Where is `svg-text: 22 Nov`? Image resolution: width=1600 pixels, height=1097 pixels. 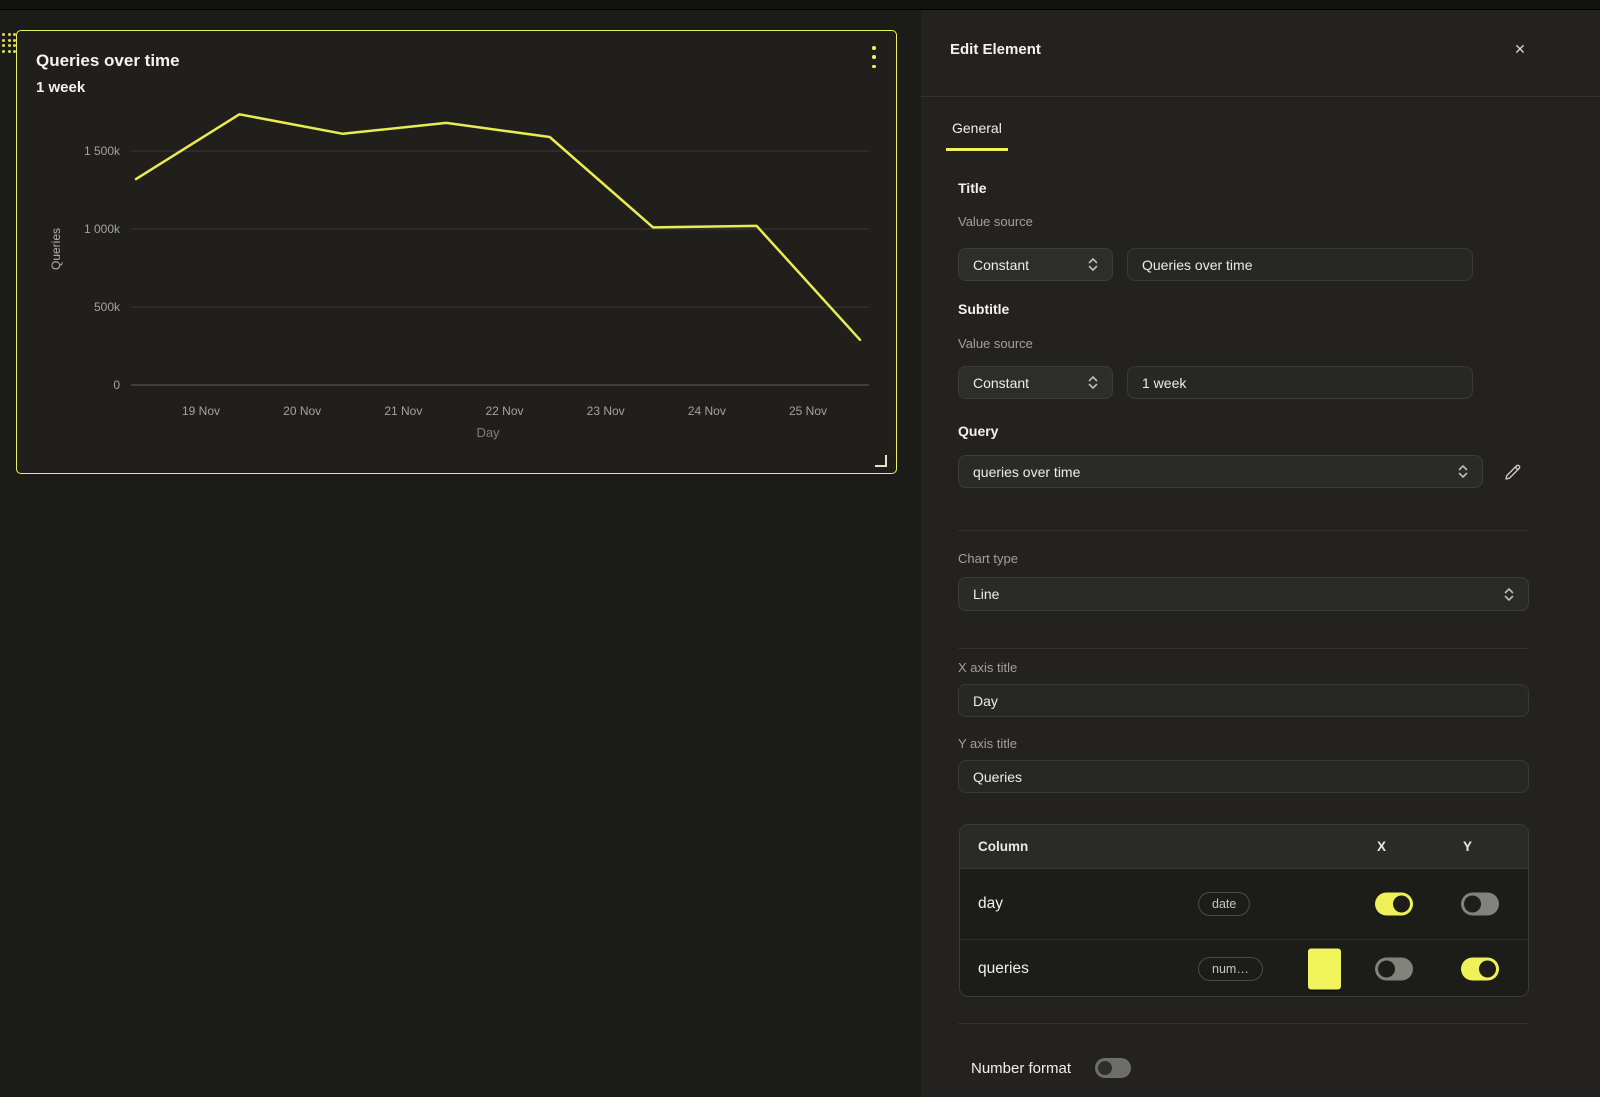
svg-text: 22 Nov is located at coordinates (504, 411).